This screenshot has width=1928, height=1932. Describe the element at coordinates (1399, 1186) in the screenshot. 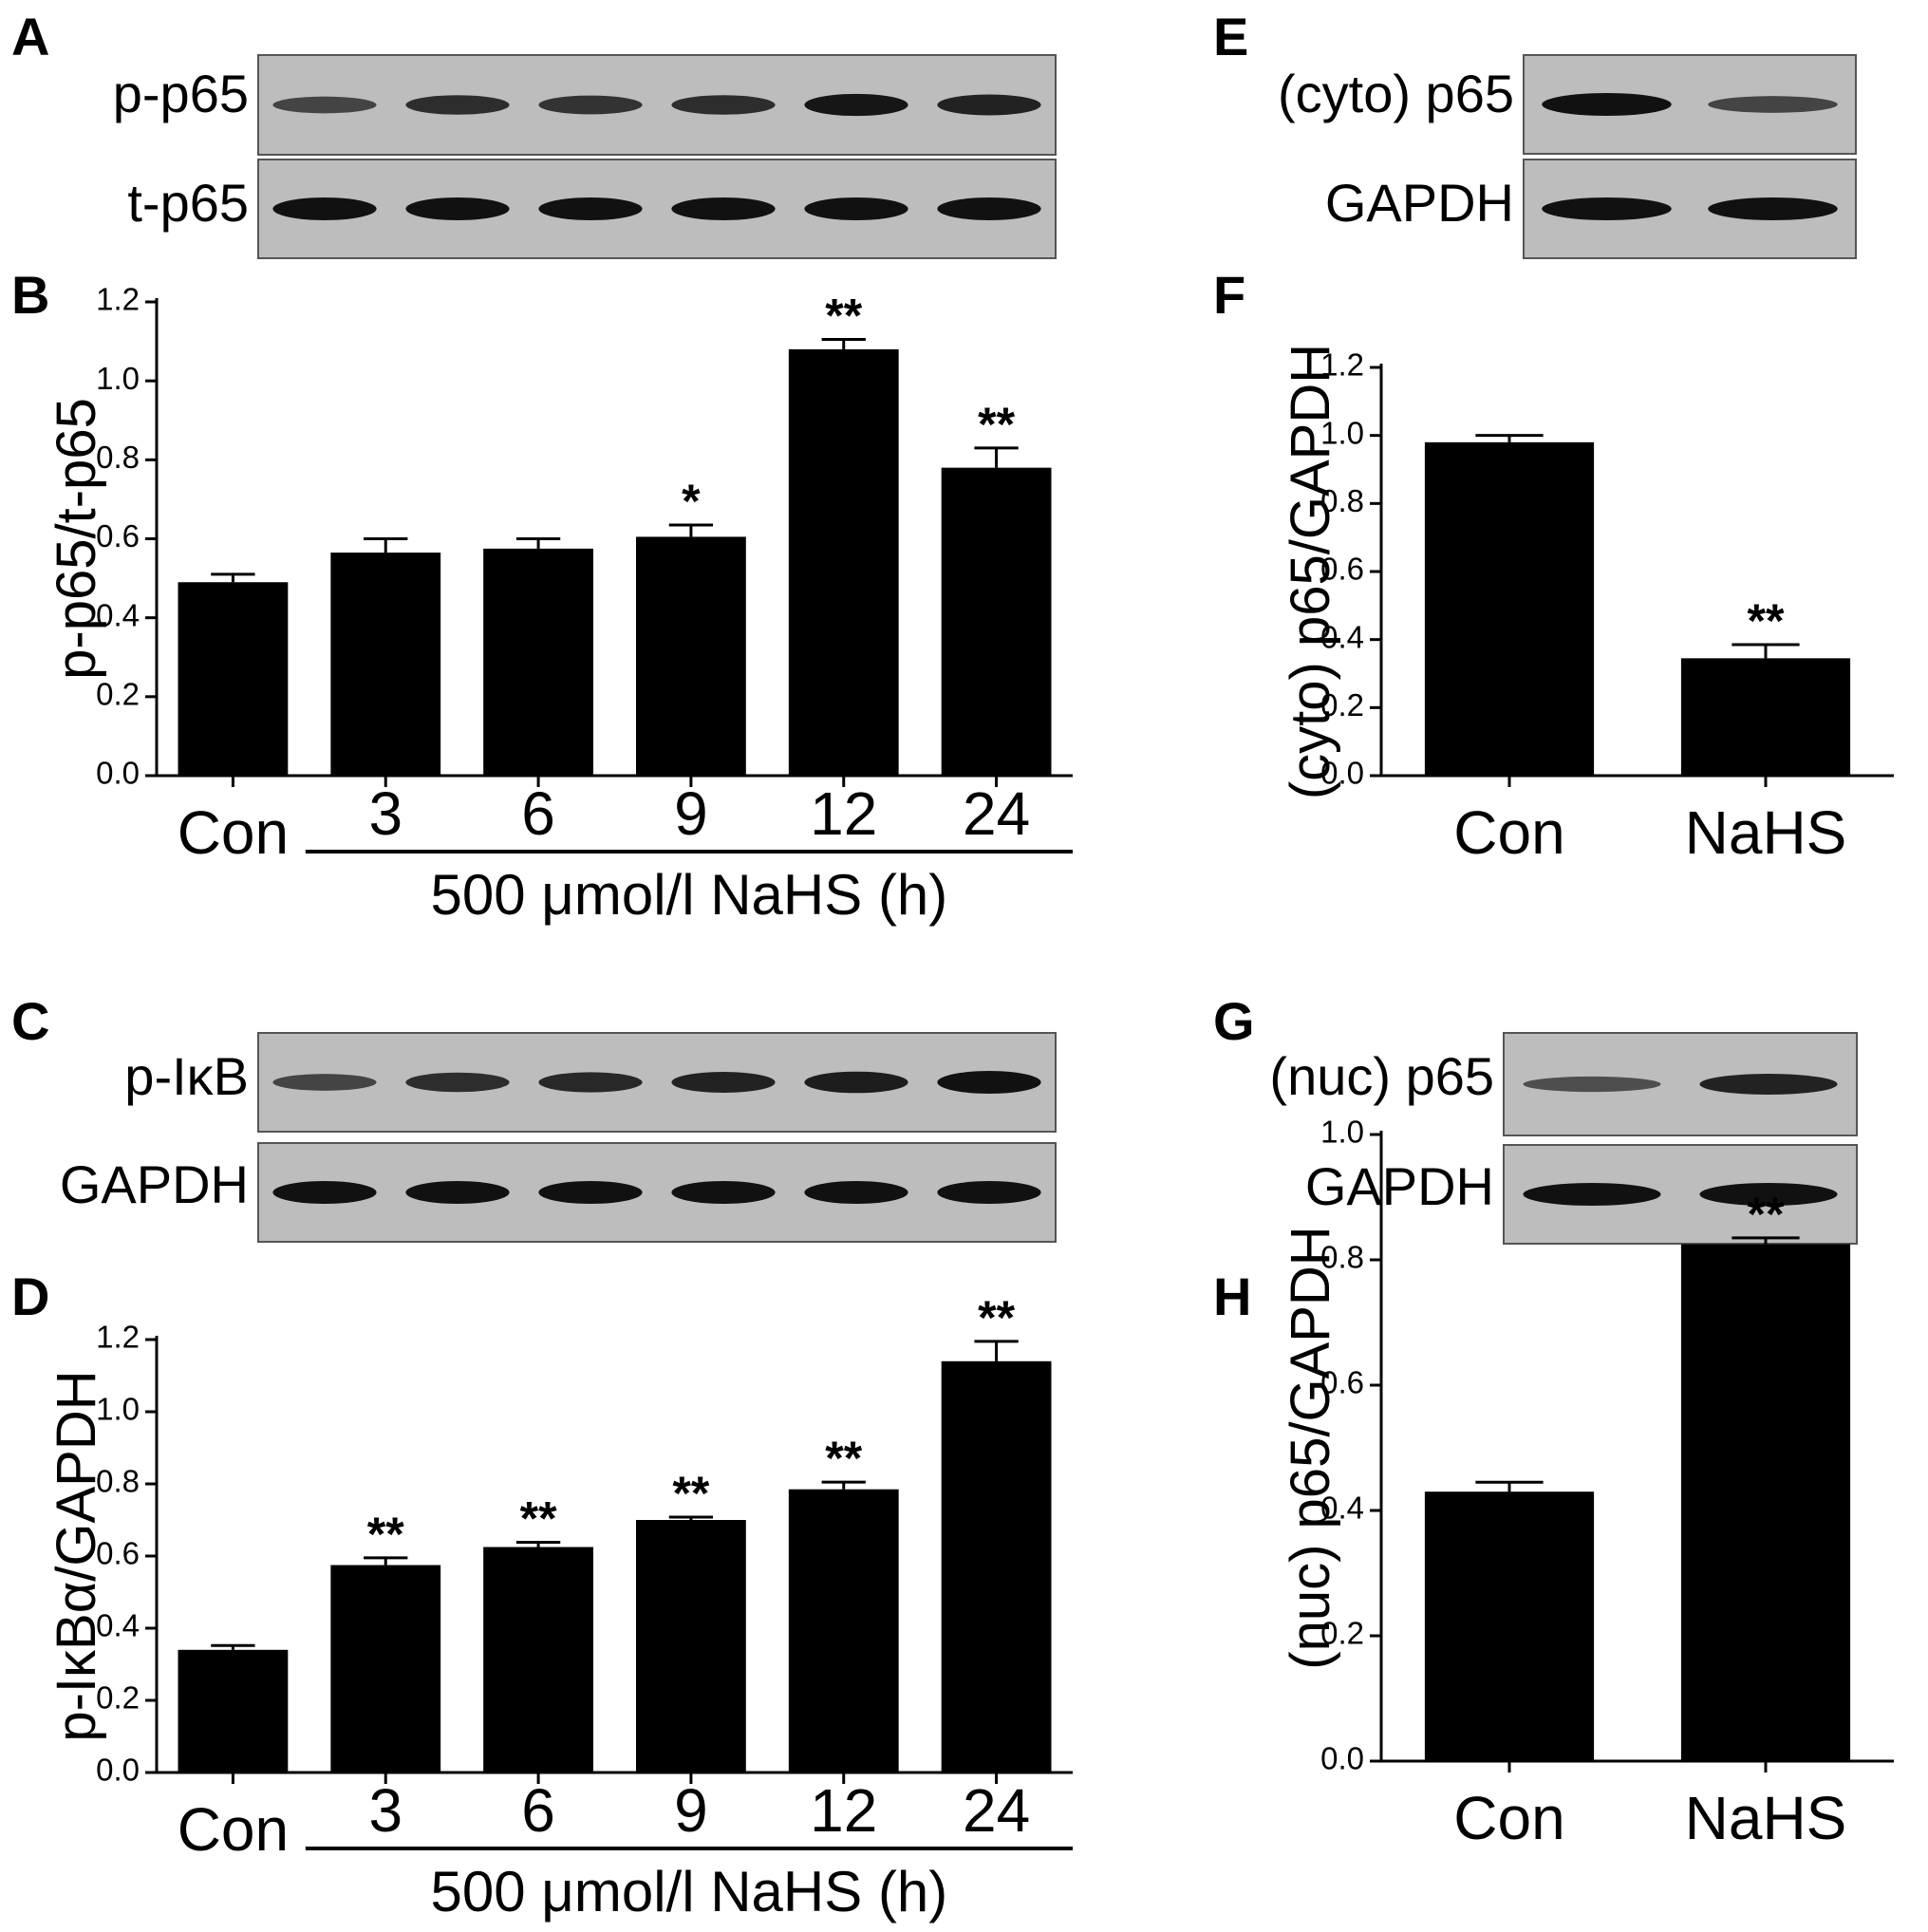

I see `blot-row-label: GAPDH` at that location.